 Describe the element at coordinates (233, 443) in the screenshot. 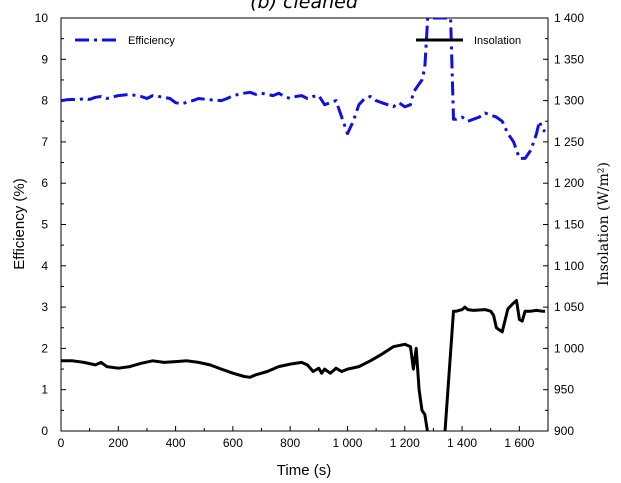

I see `x-tick-label: 600` at that location.